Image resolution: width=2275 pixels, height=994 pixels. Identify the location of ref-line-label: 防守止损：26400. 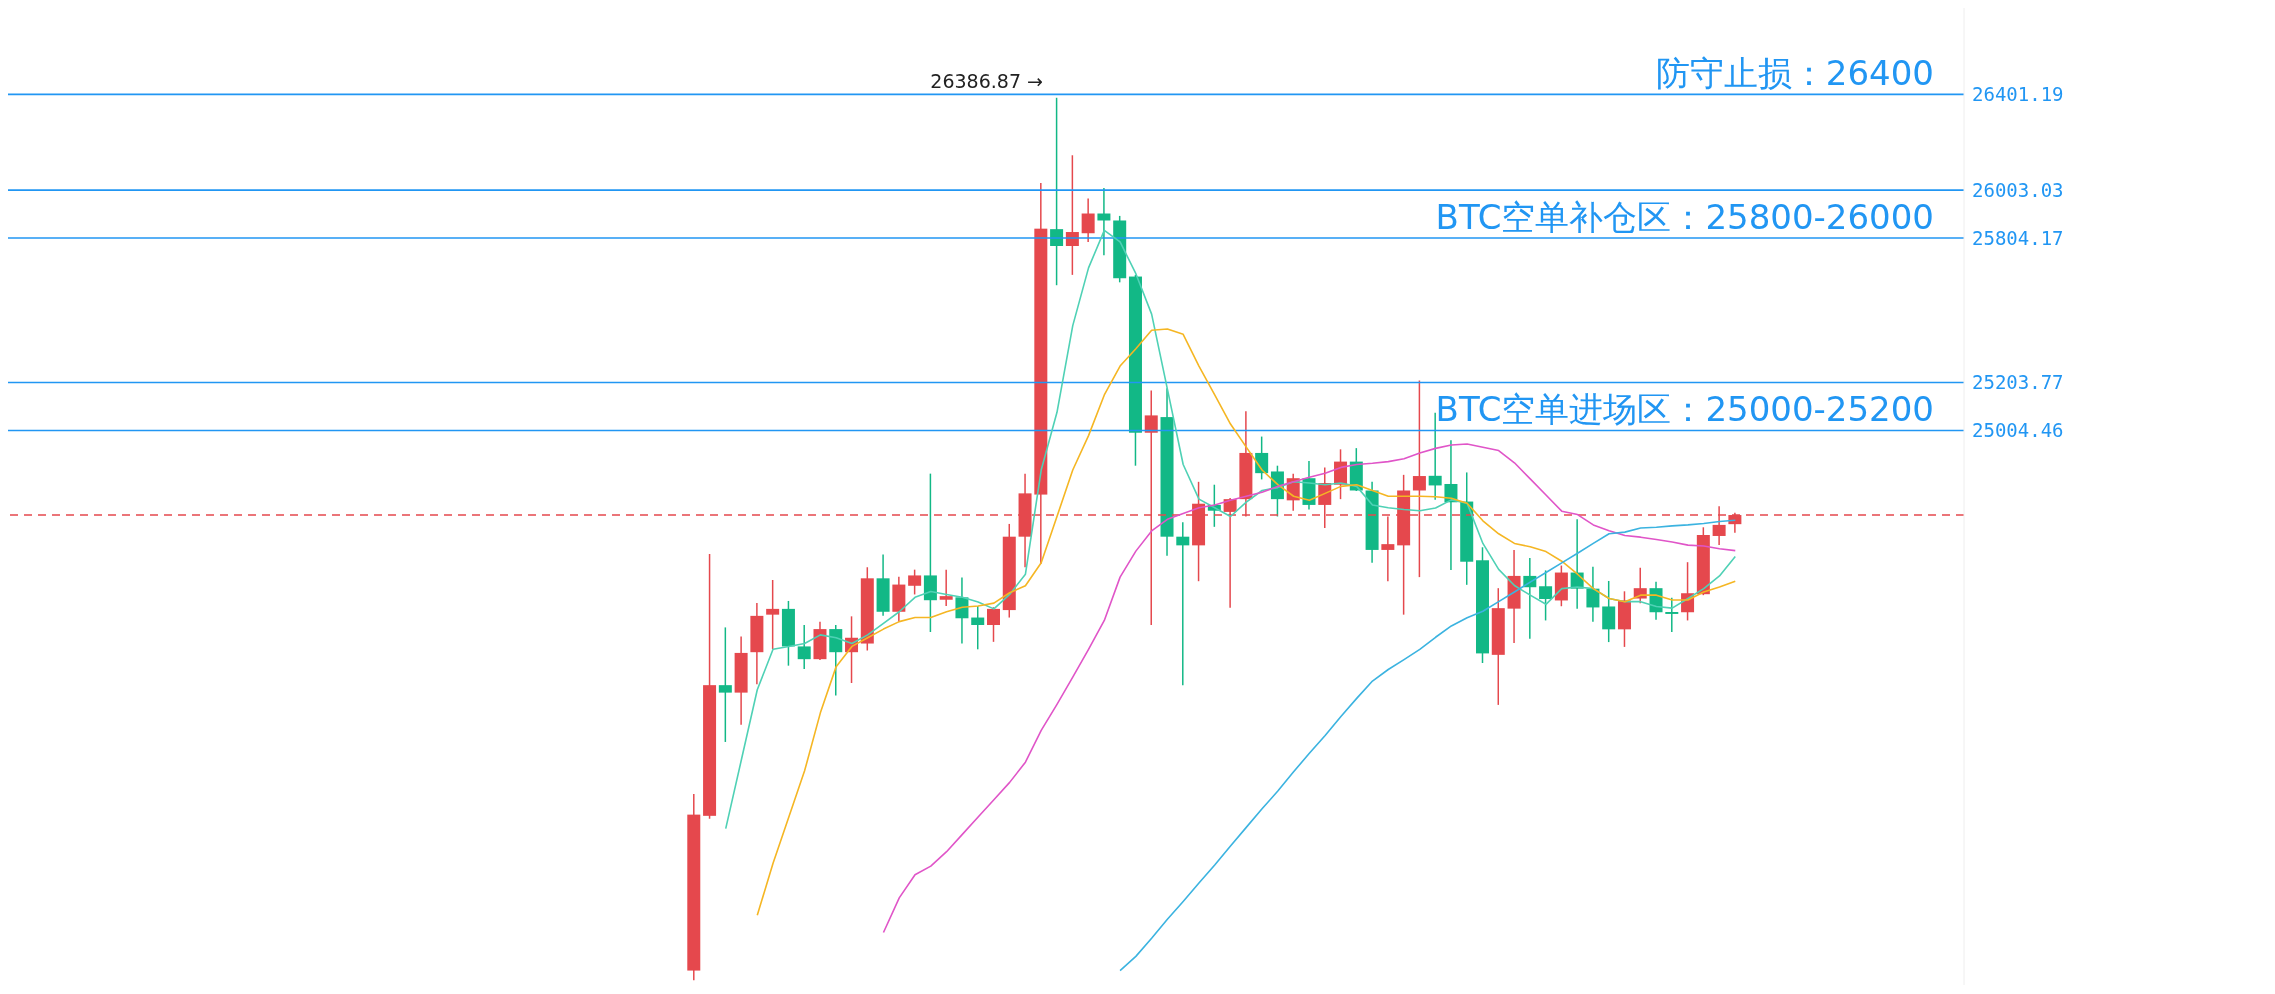
(1794, 73).